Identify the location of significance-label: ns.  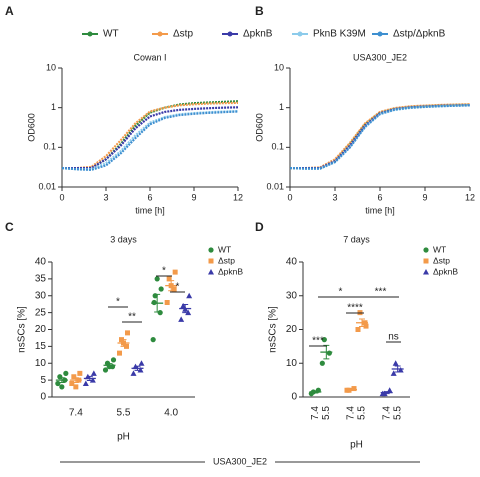
(393, 337).